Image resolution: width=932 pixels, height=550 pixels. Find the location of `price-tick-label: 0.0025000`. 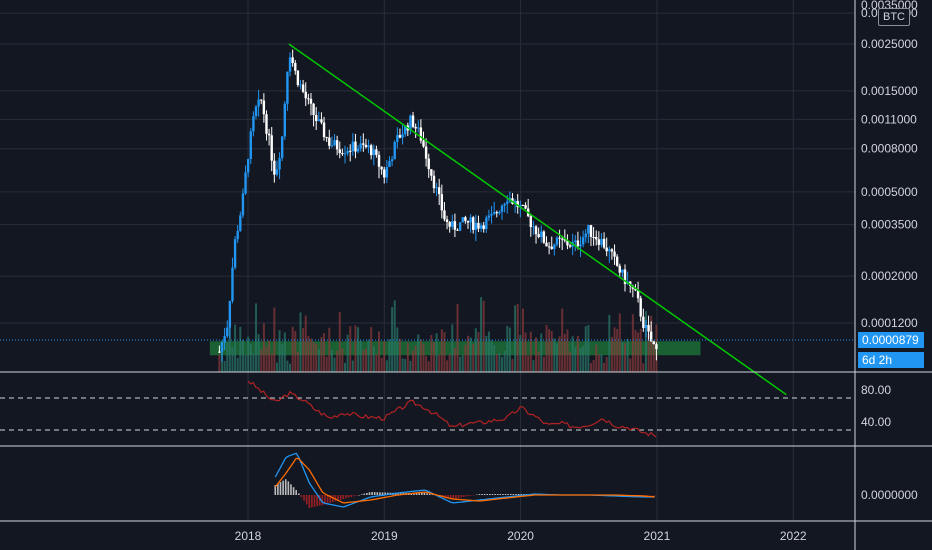

price-tick-label: 0.0025000 is located at coordinates (889, 44).